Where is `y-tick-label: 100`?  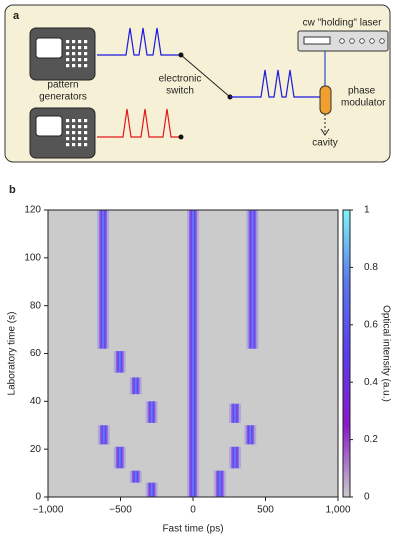
y-tick-label: 100 is located at coordinates (32, 257).